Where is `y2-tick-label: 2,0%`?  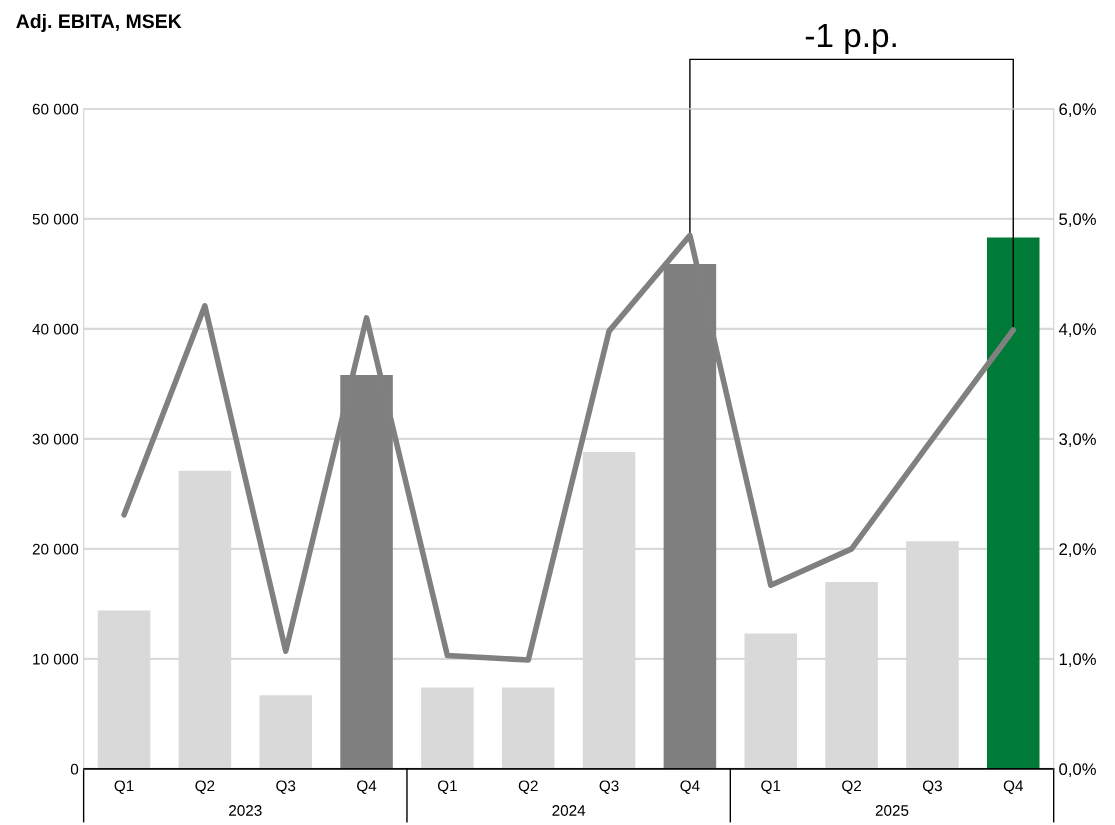 y2-tick-label: 2,0% is located at coordinates (1077, 550).